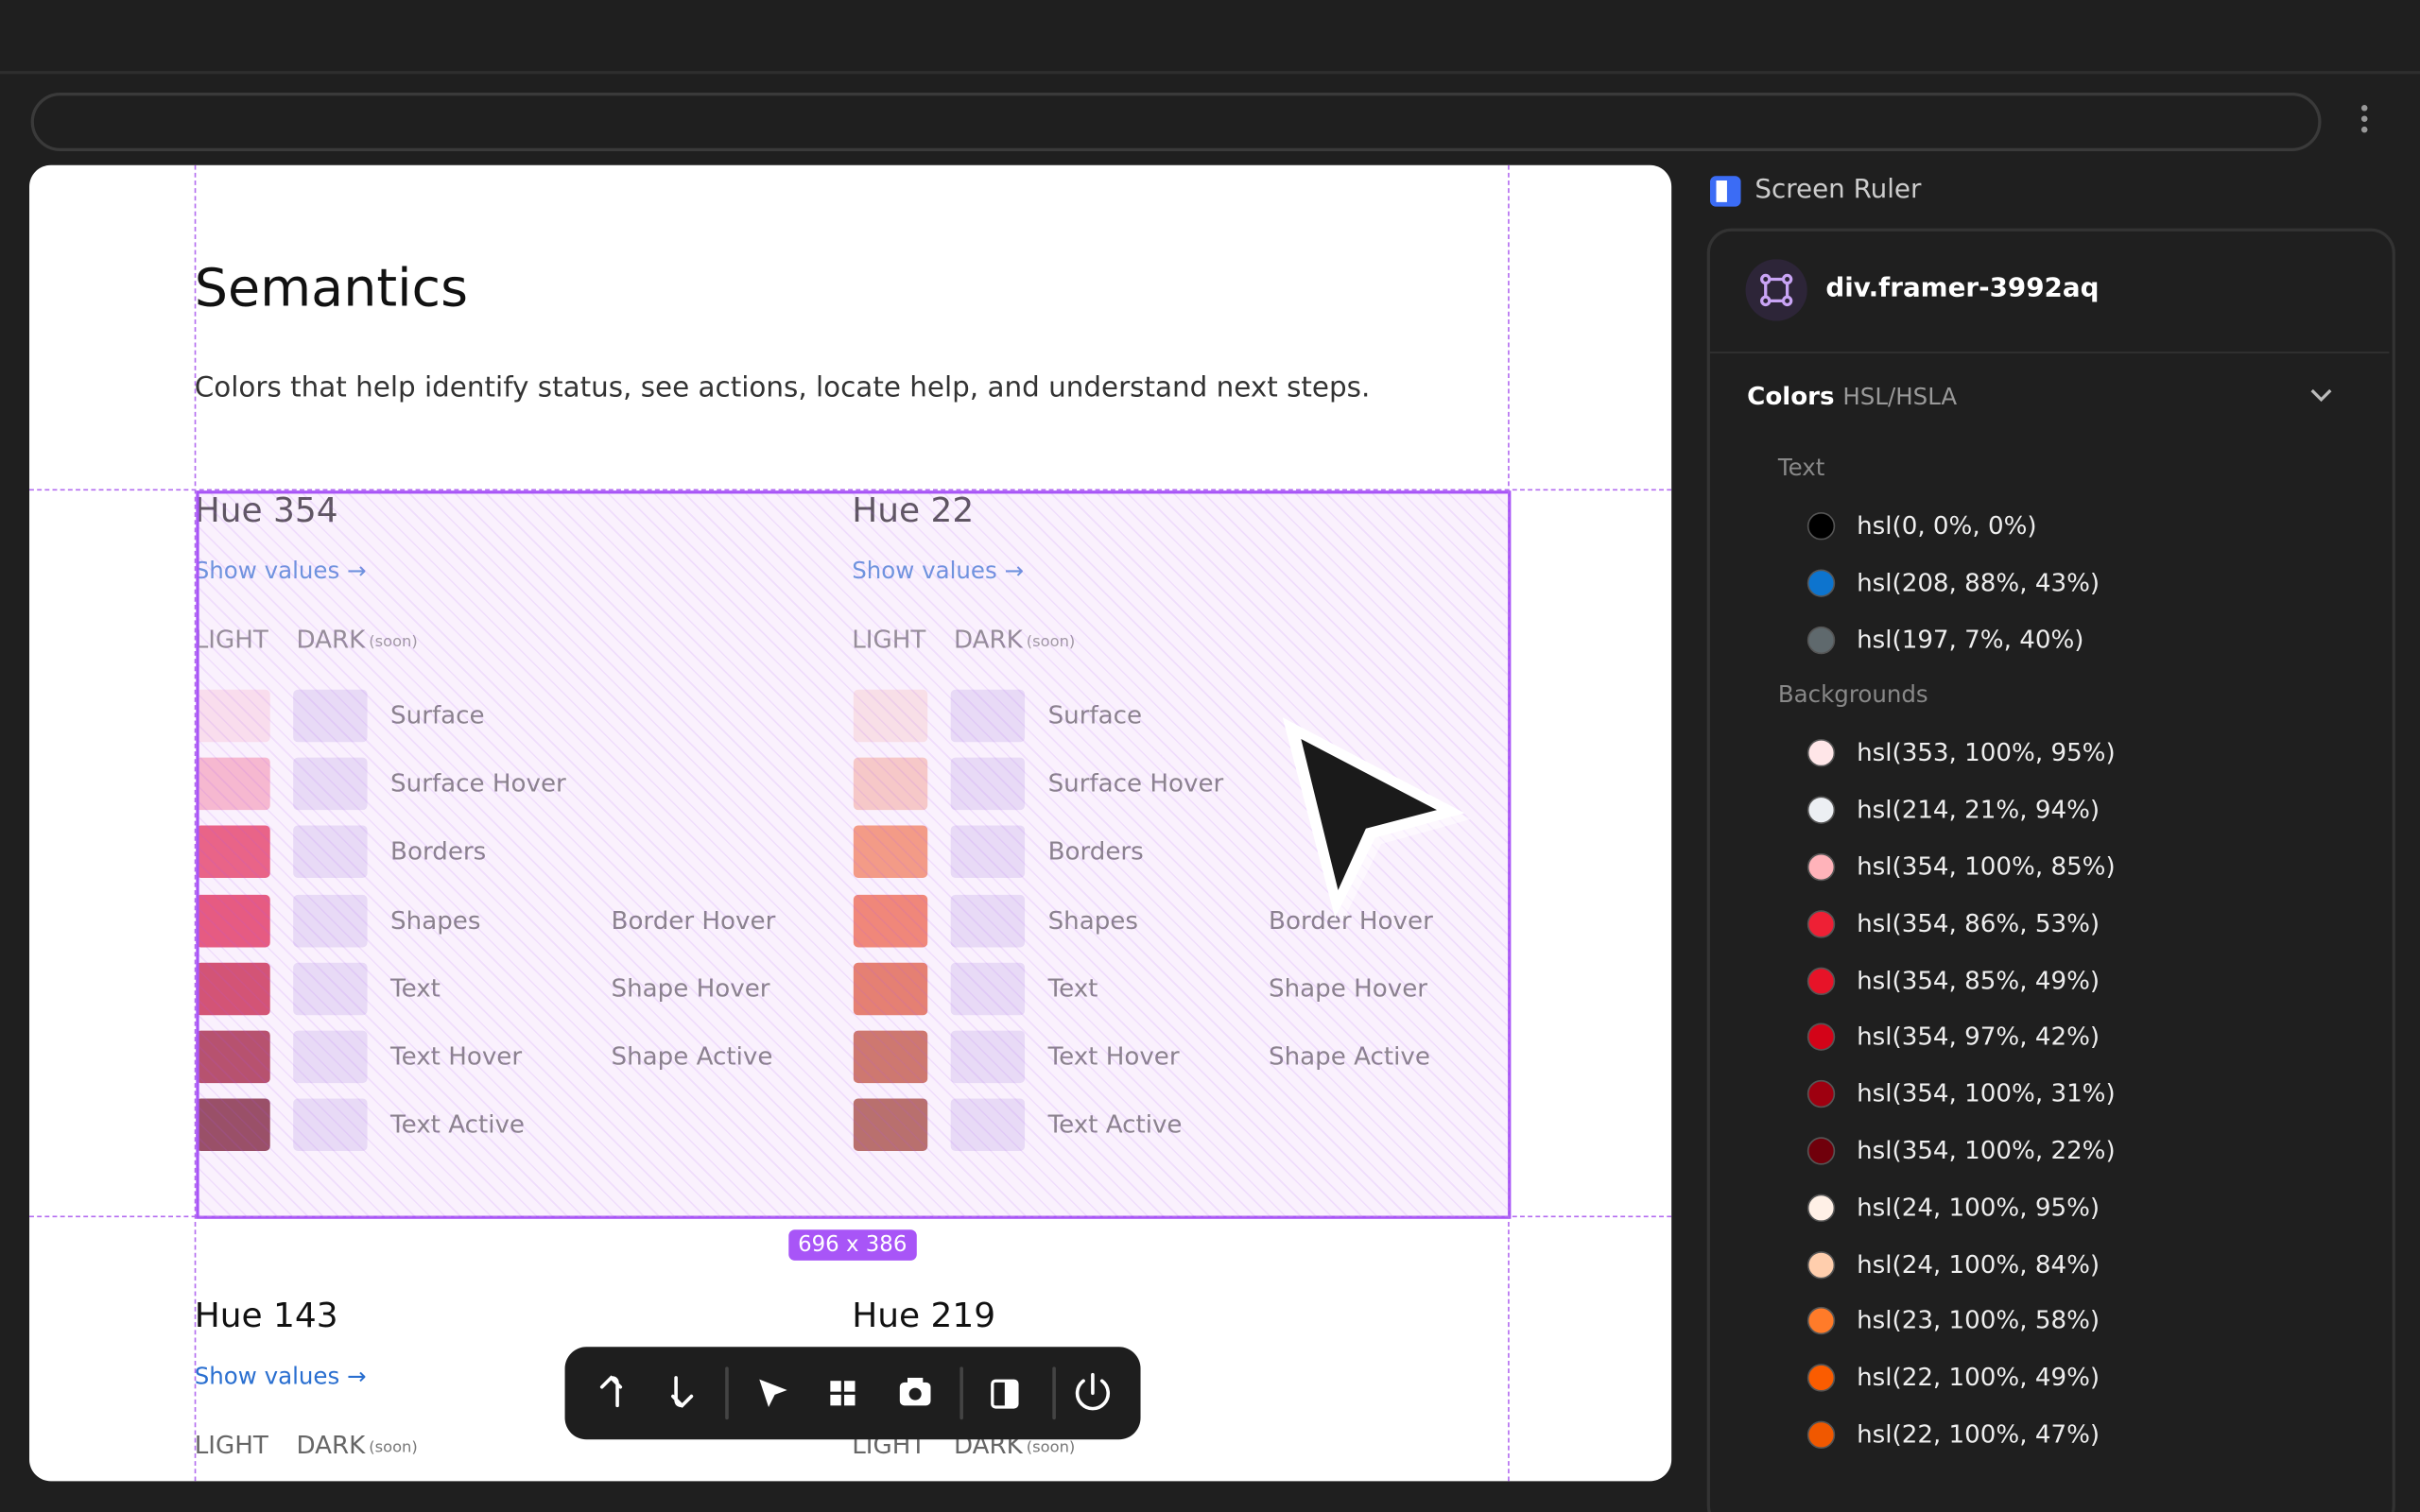 This screenshot has width=2420, height=1512. I want to click on toolbar, so click(852, 1393).